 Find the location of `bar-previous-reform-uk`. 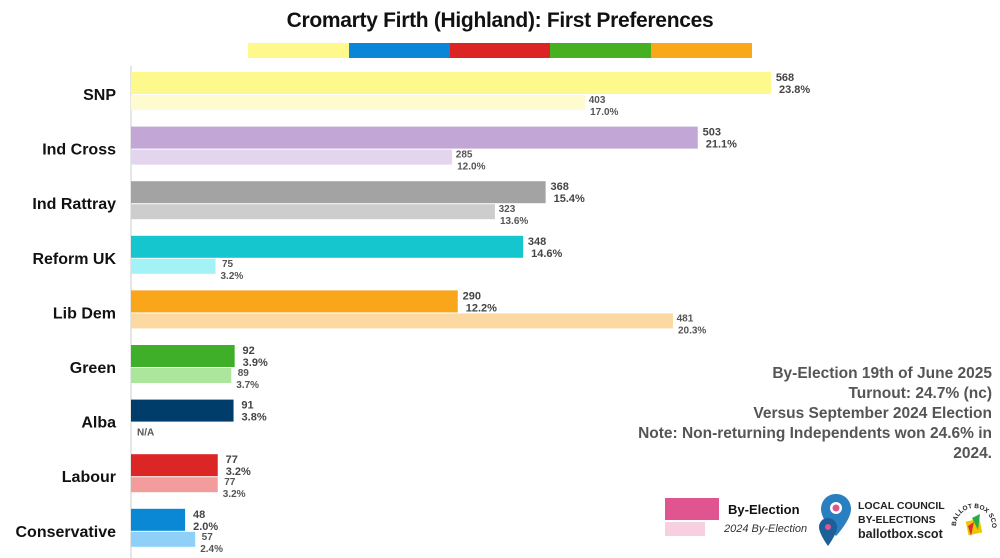

bar-previous-reform-uk is located at coordinates (173, 266).